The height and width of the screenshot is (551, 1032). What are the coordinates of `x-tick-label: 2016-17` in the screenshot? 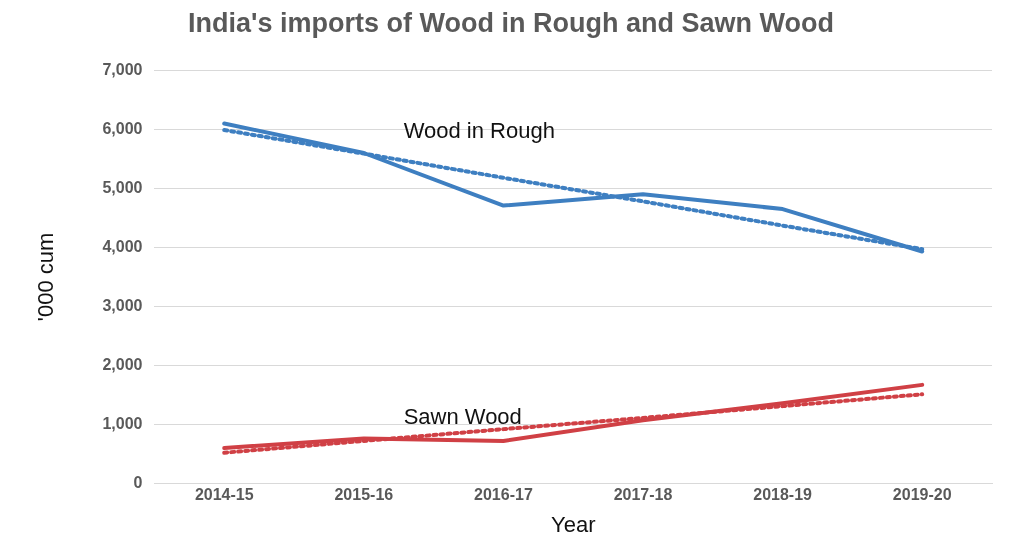 It's located at (503, 495).